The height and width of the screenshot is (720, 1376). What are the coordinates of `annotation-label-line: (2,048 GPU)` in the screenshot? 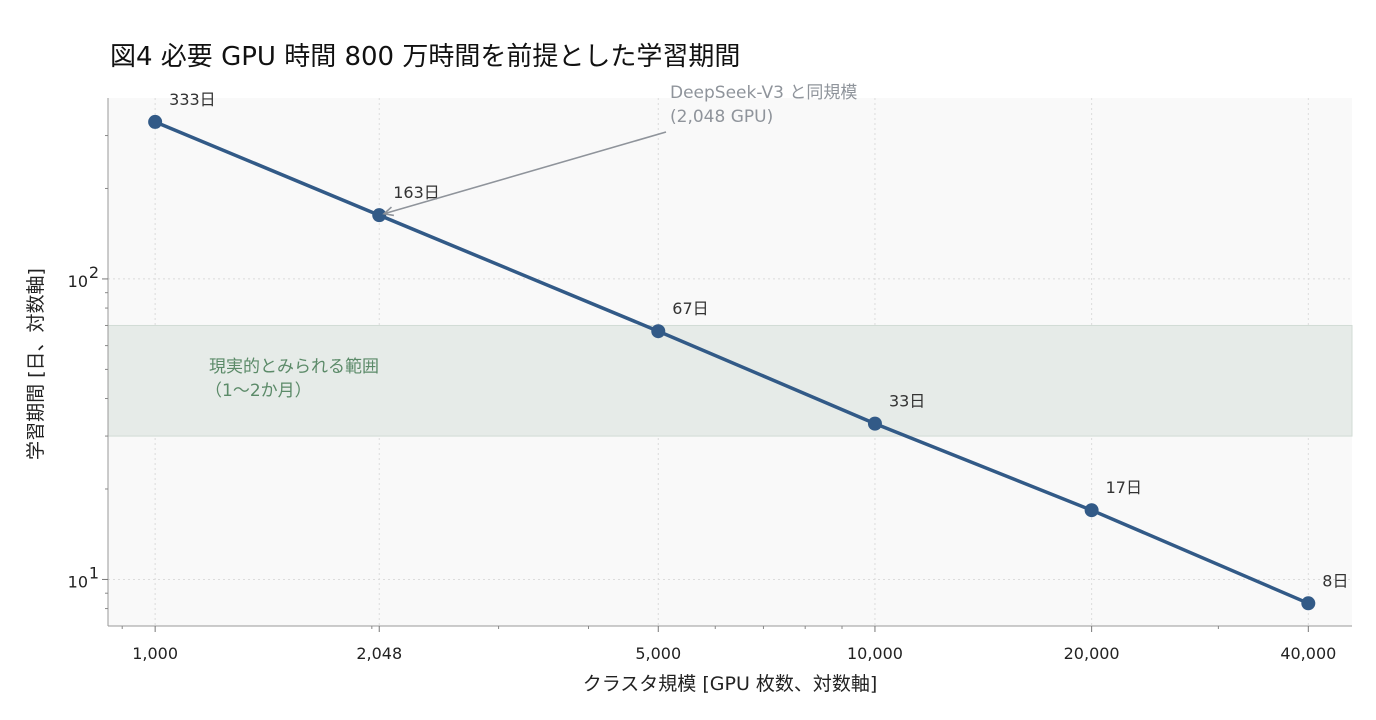 It's located at (721, 117).